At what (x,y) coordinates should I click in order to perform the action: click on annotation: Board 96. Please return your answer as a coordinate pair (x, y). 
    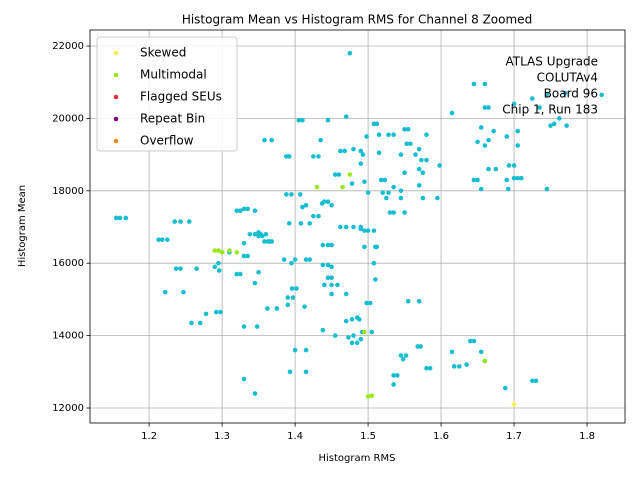
    Looking at the image, I should click on (571, 94).